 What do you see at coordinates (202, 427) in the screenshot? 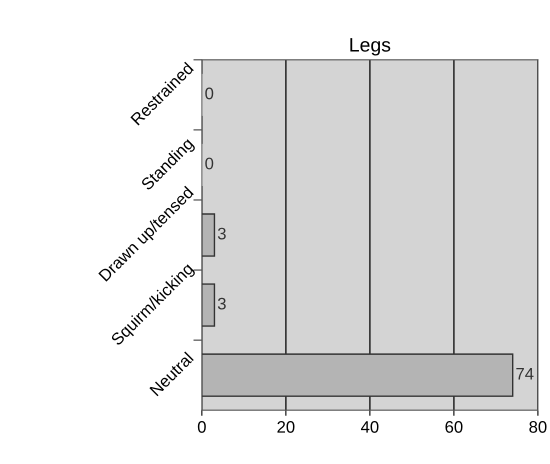
I see `x-tick-label: 0` at bounding box center [202, 427].